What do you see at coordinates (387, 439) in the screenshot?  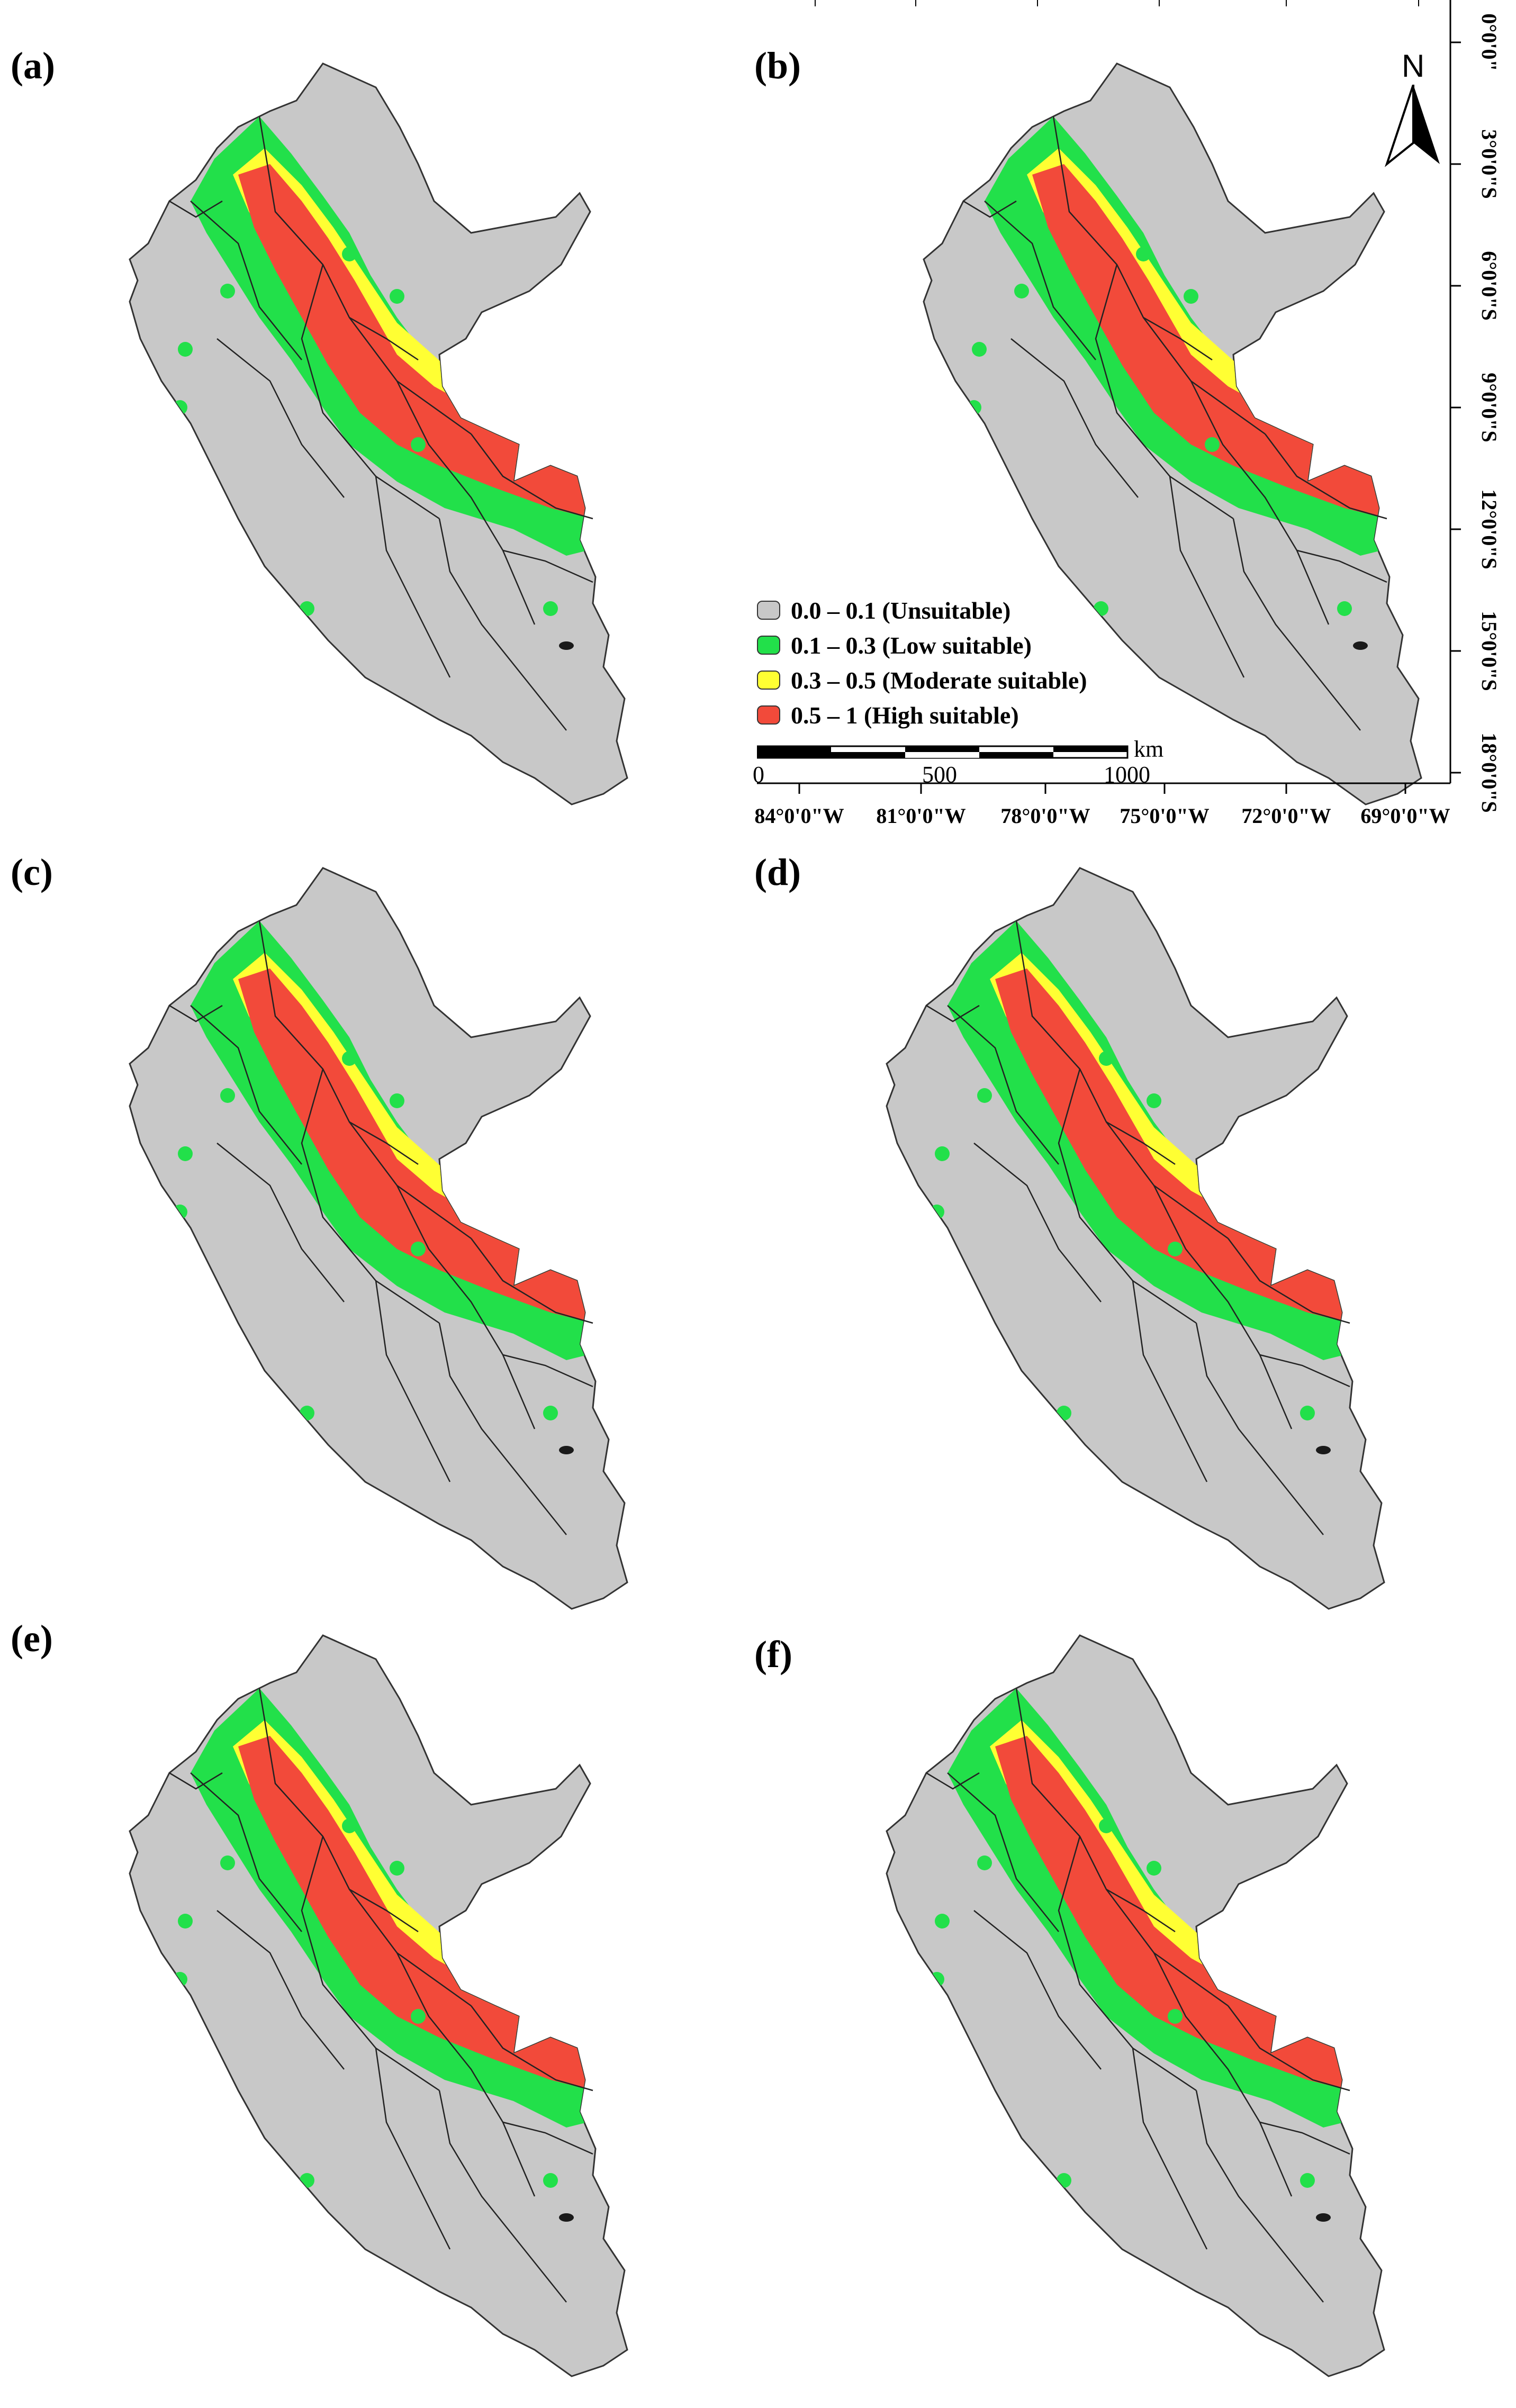 I see `map-panel-a` at bounding box center [387, 439].